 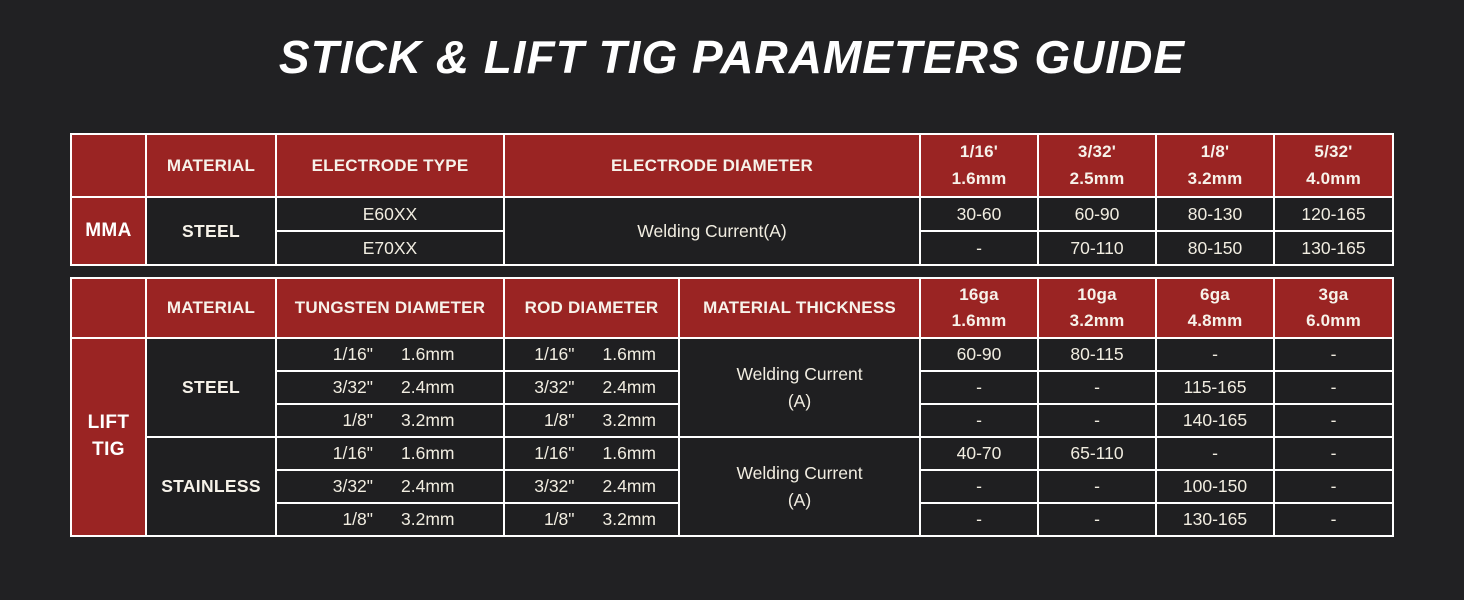 I want to click on current-value-cell: 100-150, so click(x=1215, y=486).